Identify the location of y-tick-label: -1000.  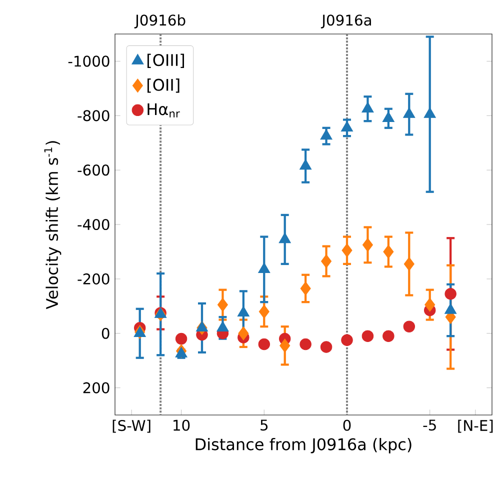
(89, 61).